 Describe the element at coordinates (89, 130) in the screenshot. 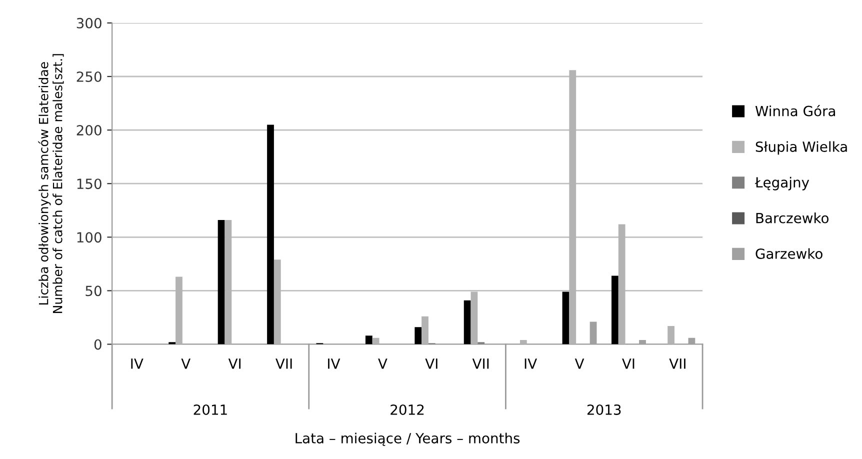

I see `y-tick-label: 200` at that location.